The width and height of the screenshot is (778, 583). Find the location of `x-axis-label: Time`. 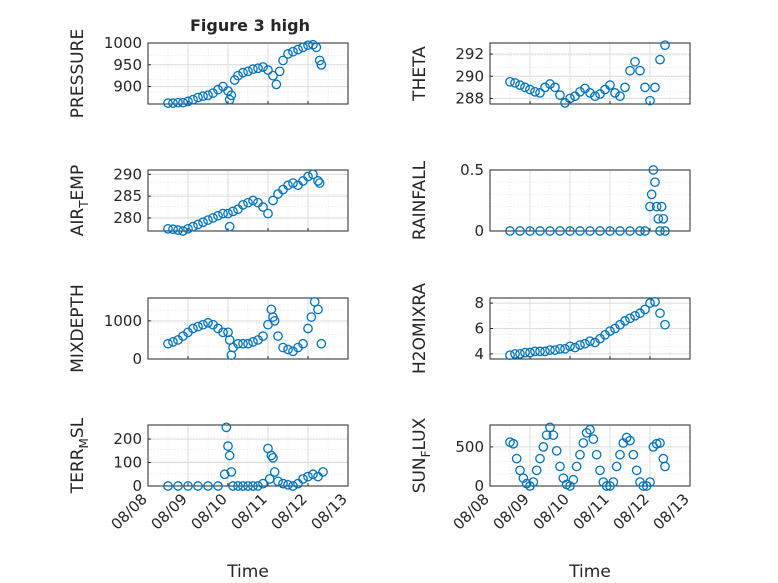

x-axis-label: Time is located at coordinates (247, 572).